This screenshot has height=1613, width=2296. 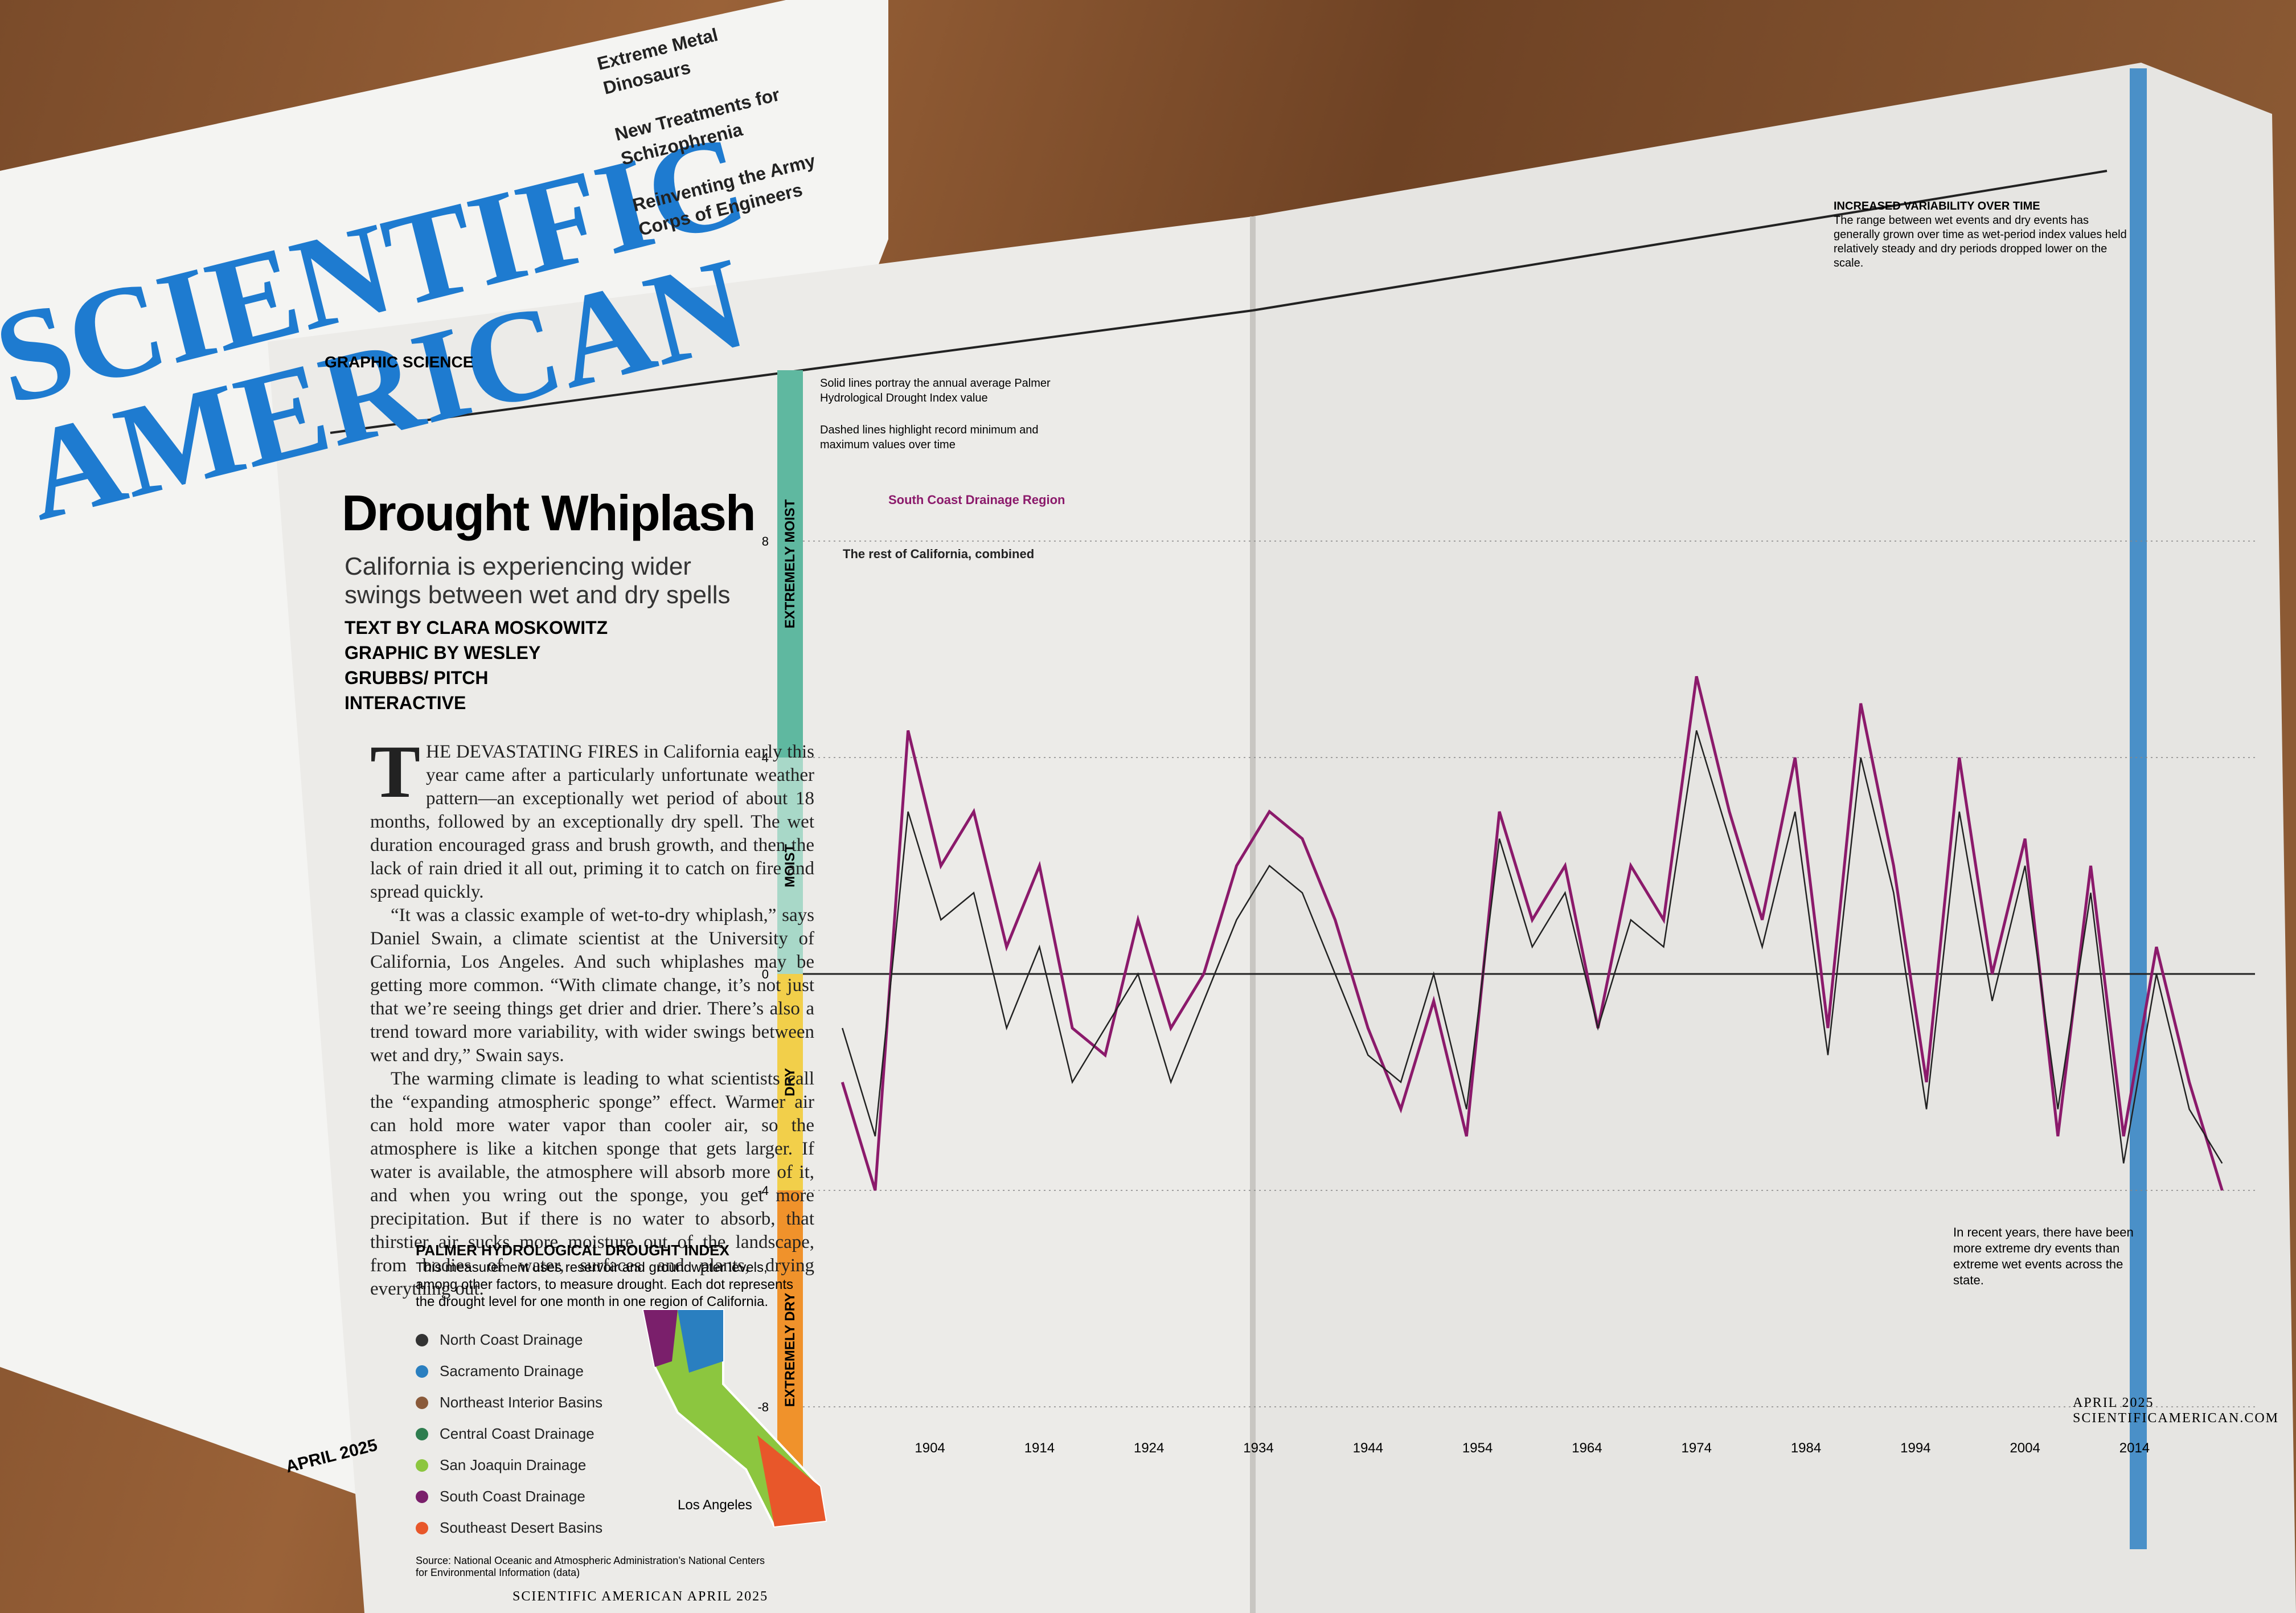 What do you see at coordinates (2025, 1448) in the screenshot?
I see `x-tick-label: 2004` at bounding box center [2025, 1448].